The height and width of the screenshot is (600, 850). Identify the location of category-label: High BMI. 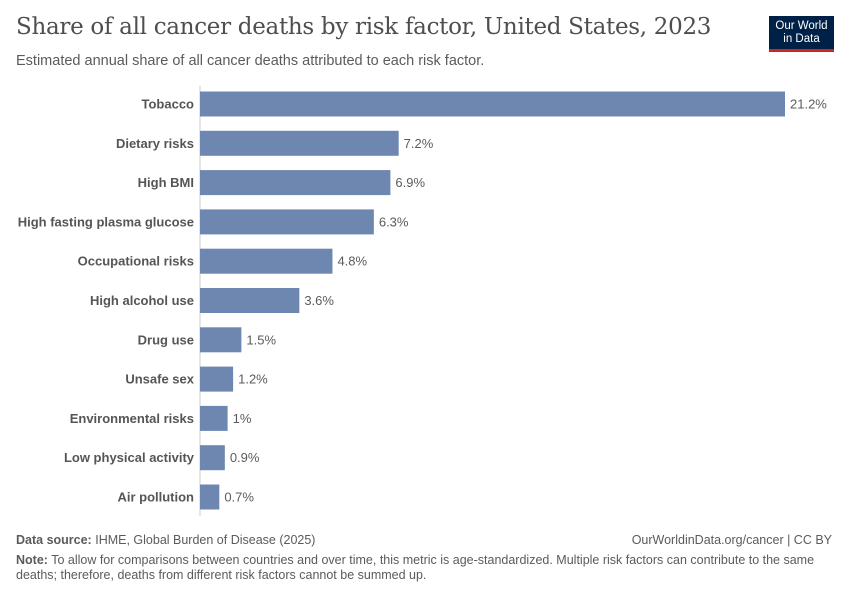
(166, 182).